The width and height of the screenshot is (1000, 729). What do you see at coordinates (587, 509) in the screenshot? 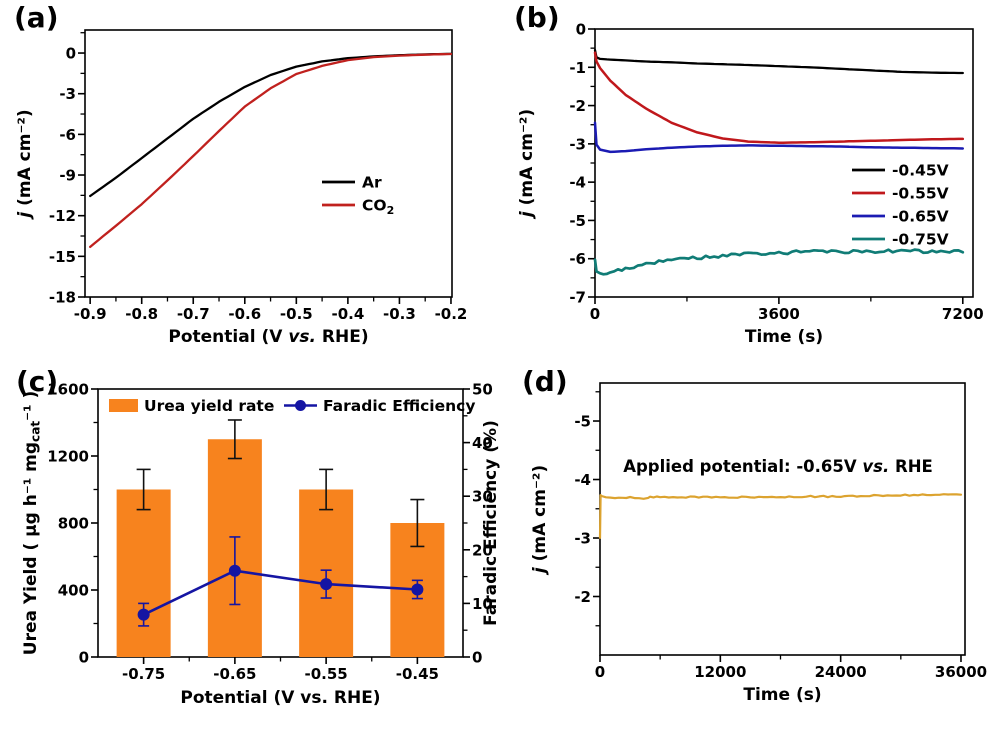
I see `y-axis: -5 -4 -3 -2` at bounding box center [587, 509].